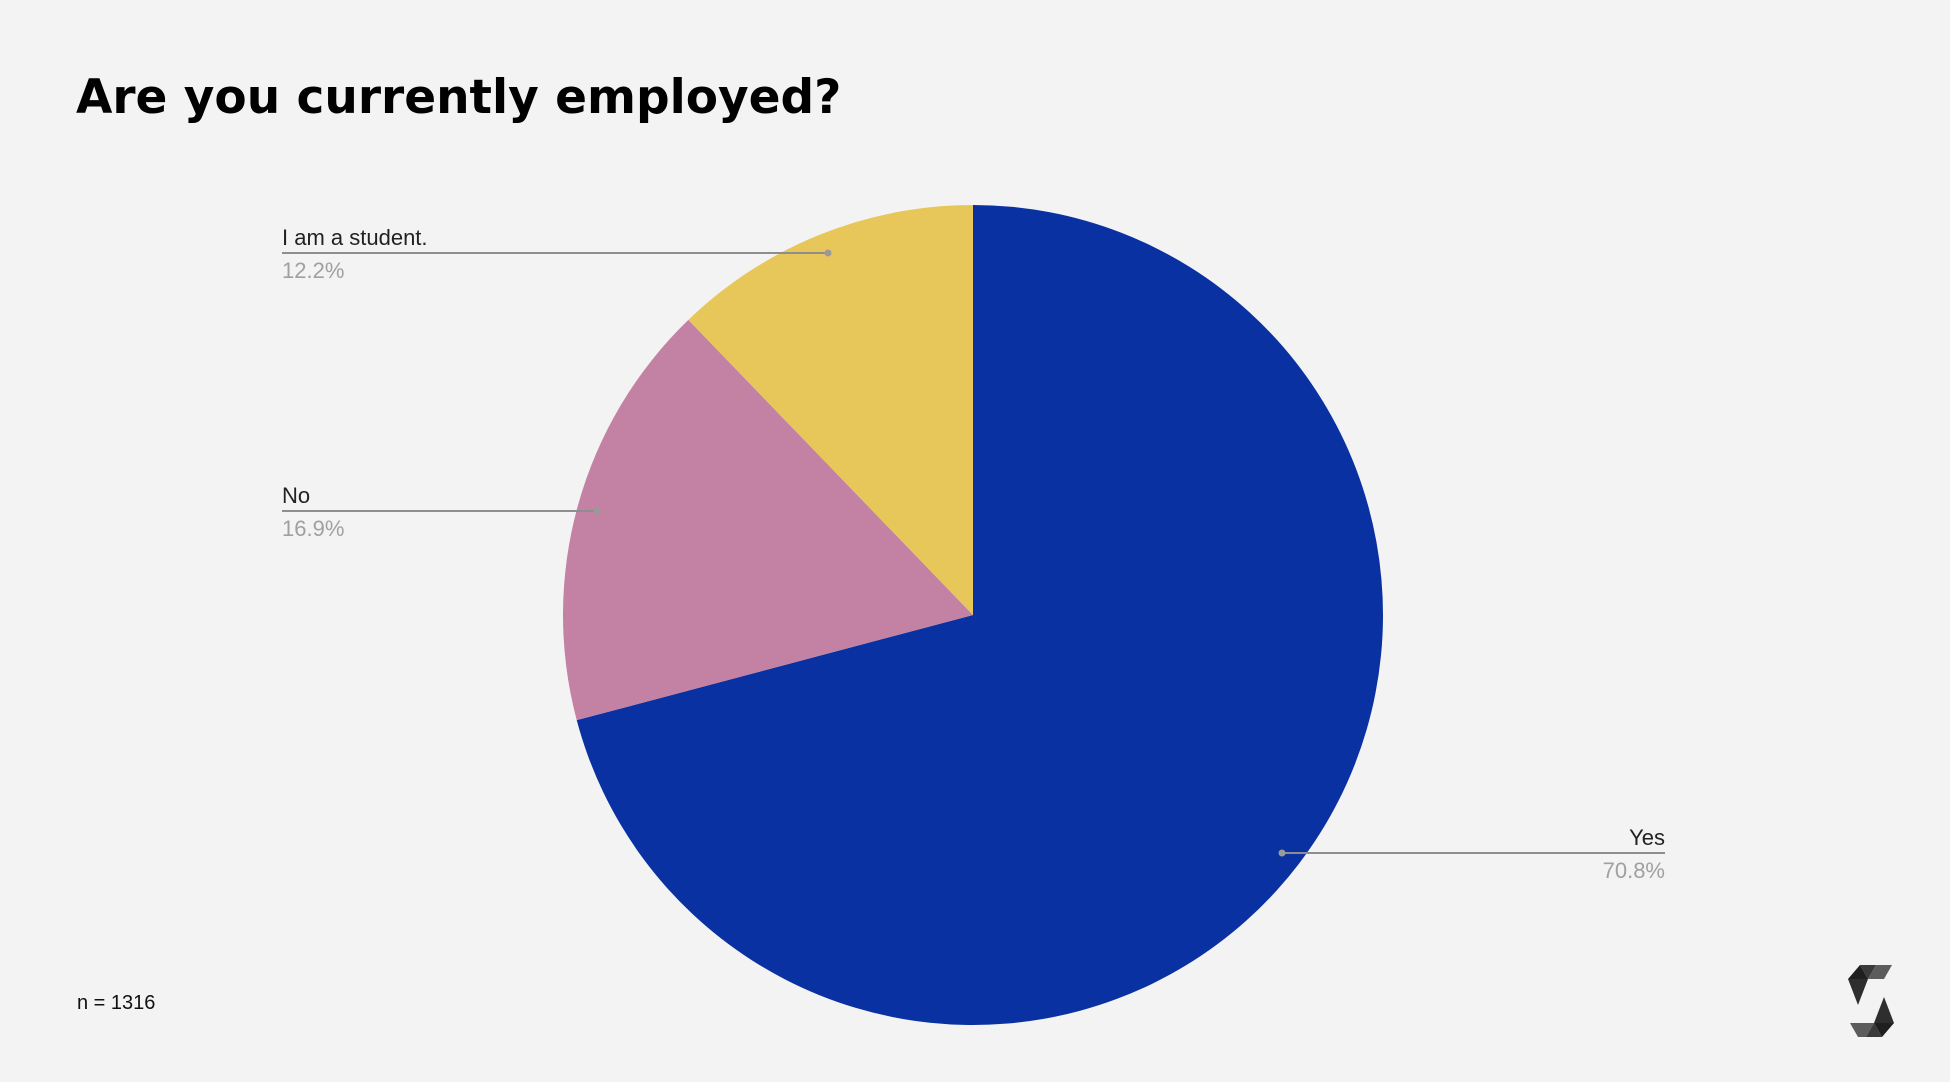  What do you see at coordinates (296, 495) in the screenshot?
I see `slice-label-name: No` at bounding box center [296, 495].